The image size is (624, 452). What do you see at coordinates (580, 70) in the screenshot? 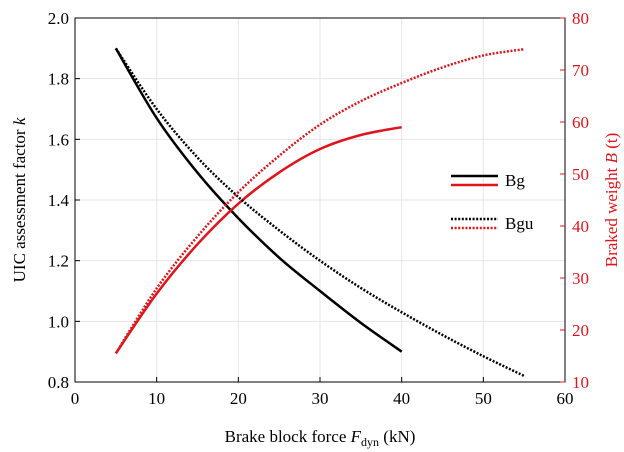
I see `right-y-tick-label: 70` at bounding box center [580, 70].